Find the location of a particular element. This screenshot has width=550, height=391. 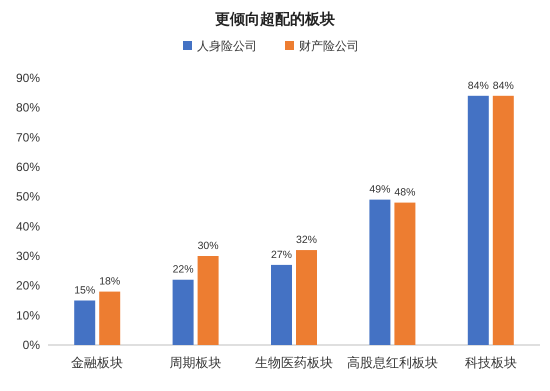

y-tick-label: 0% is located at coordinates (31, 345).